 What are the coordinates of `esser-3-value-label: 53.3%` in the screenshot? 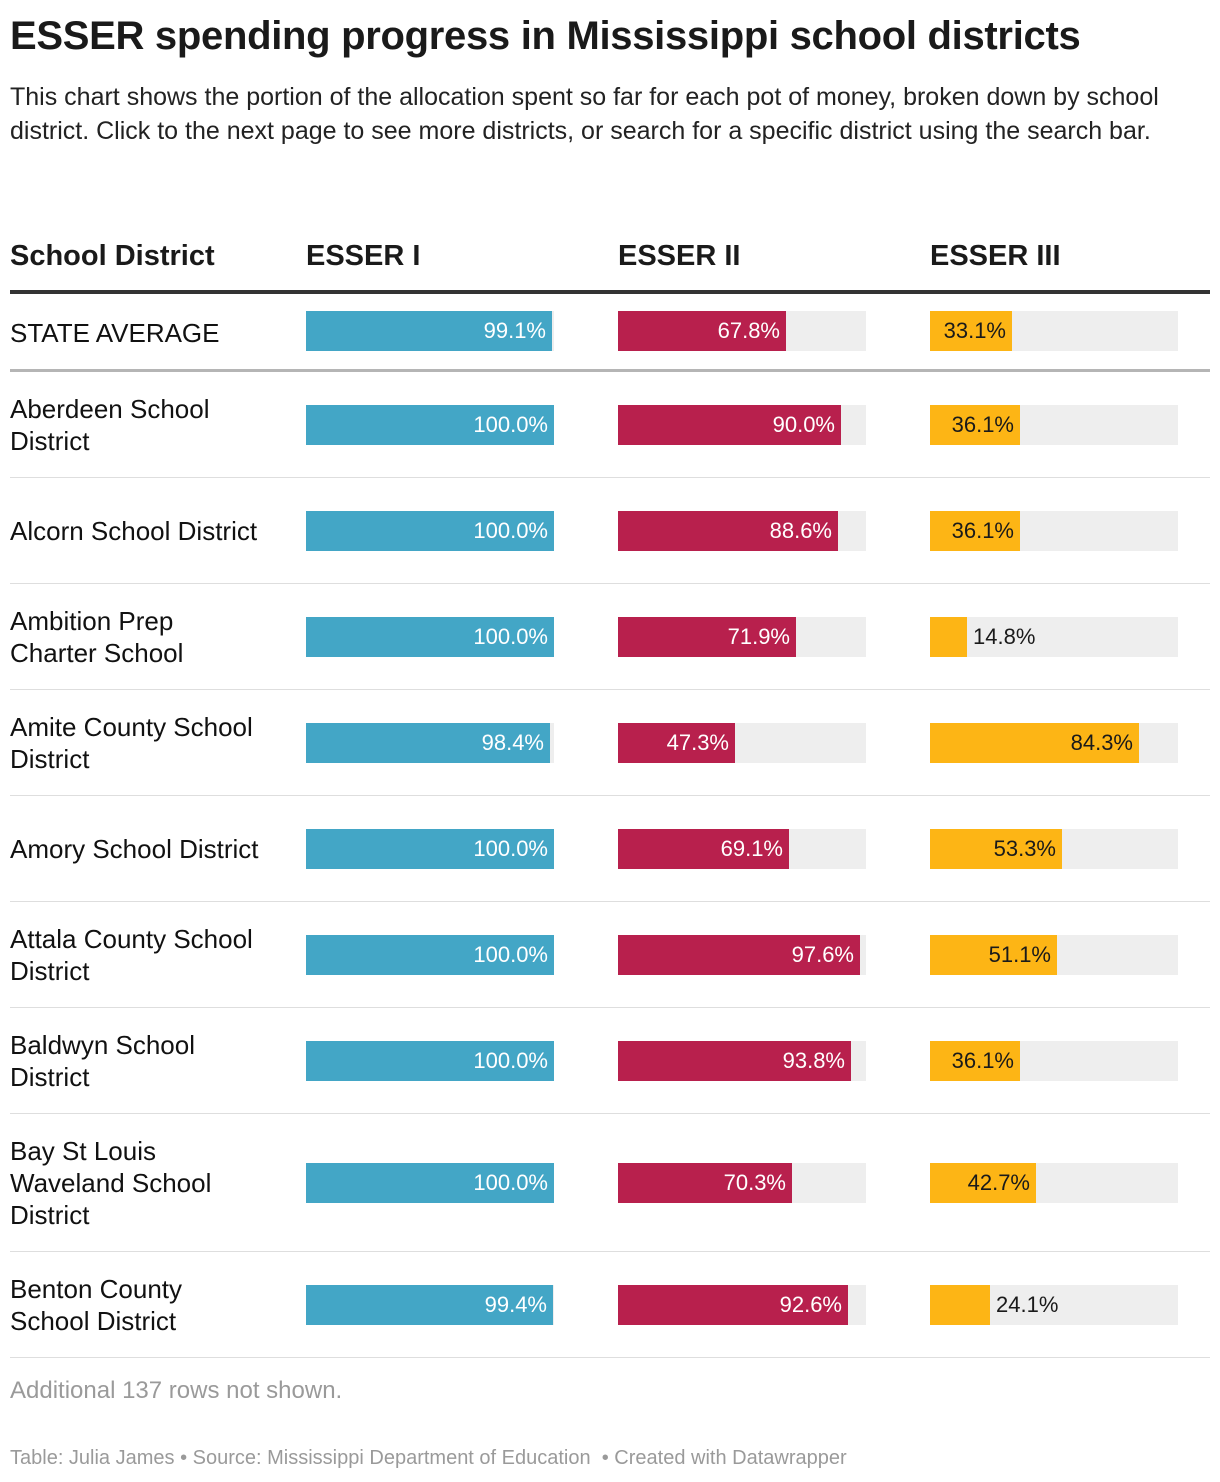 It's located at (1024, 848).